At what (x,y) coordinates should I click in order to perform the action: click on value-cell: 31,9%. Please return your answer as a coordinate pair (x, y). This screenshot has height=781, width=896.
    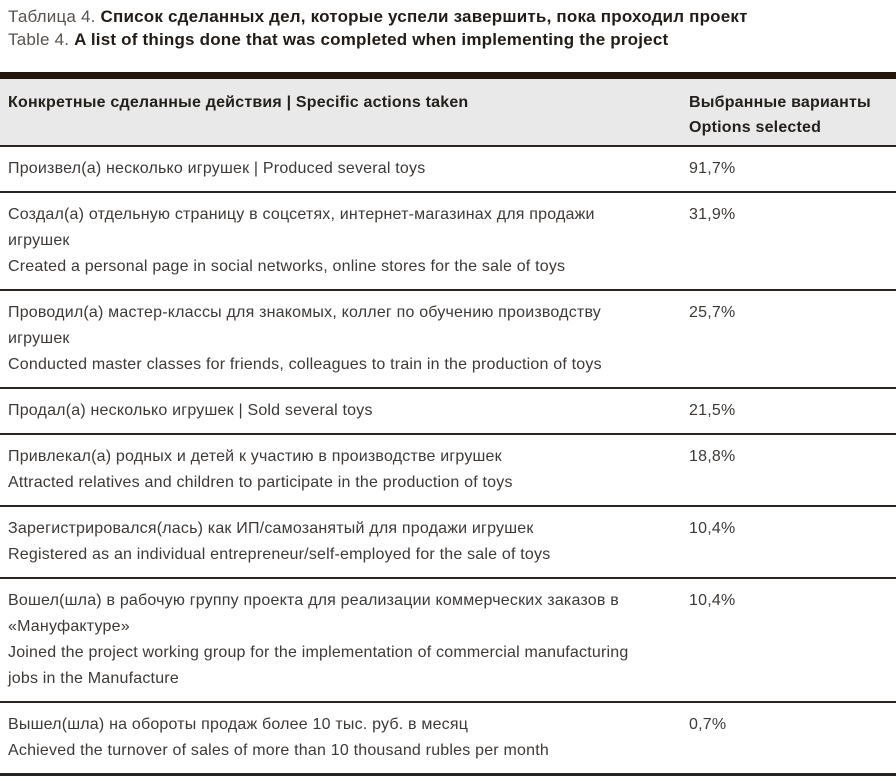
    Looking at the image, I should click on (712, 214).